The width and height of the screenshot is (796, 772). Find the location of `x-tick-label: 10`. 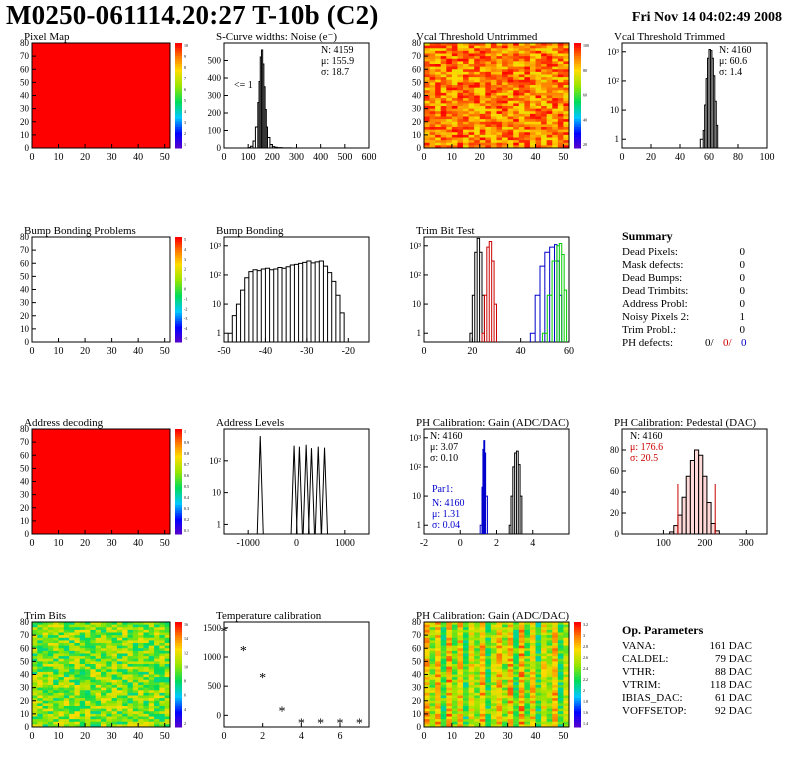

x-tick-label: 10 is located at coordinates (452, 157).